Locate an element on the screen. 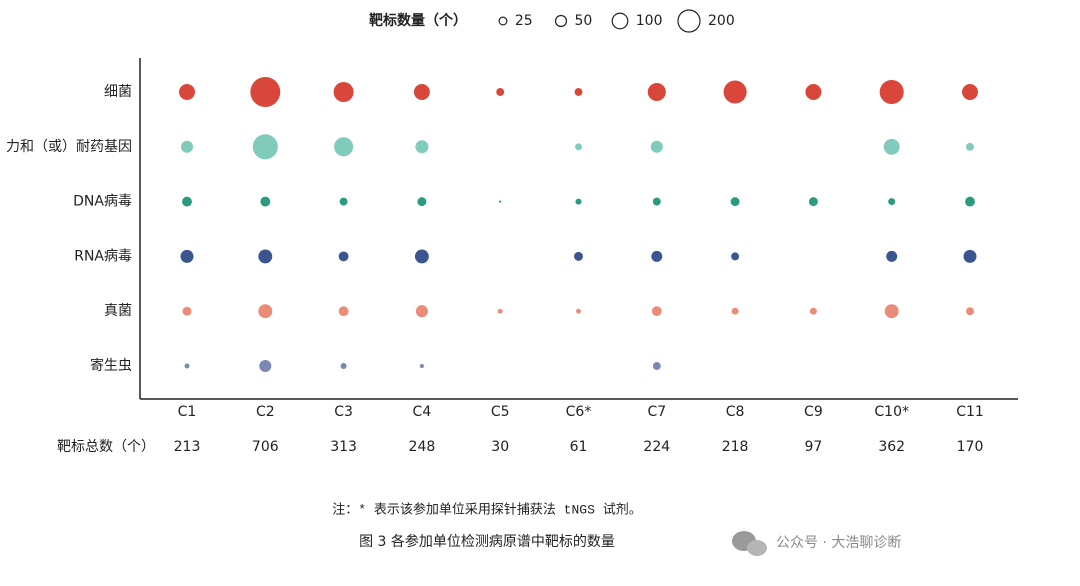 This screenshot has width=1080, height=586. watermark: 公众号 · 大浩聊诊断 is located at coordinates (838, 543).